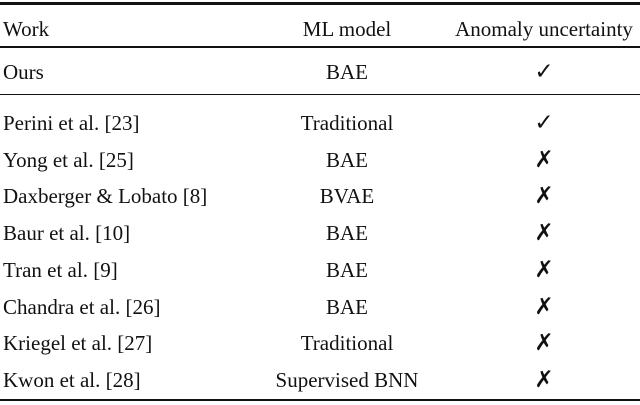 The width and height of the screenshot is (640, 405). I want to click on table-bottom-rule, so click(320, 400).